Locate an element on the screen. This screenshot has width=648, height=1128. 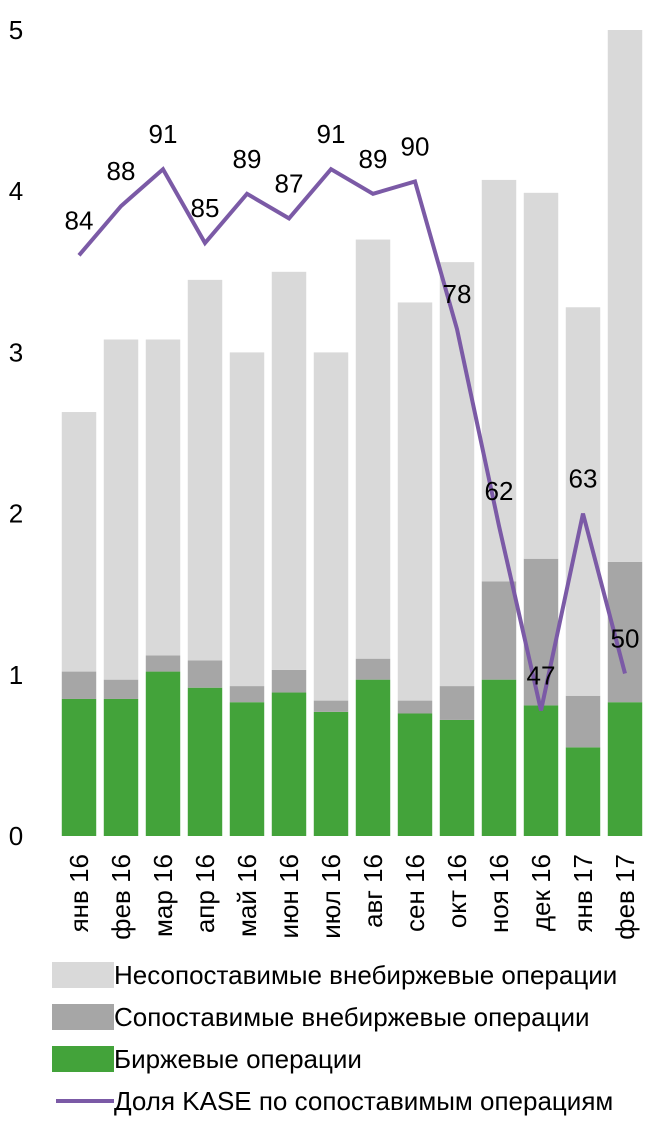
kase-share-data-label: 84 is located at coordinates (79, 220).